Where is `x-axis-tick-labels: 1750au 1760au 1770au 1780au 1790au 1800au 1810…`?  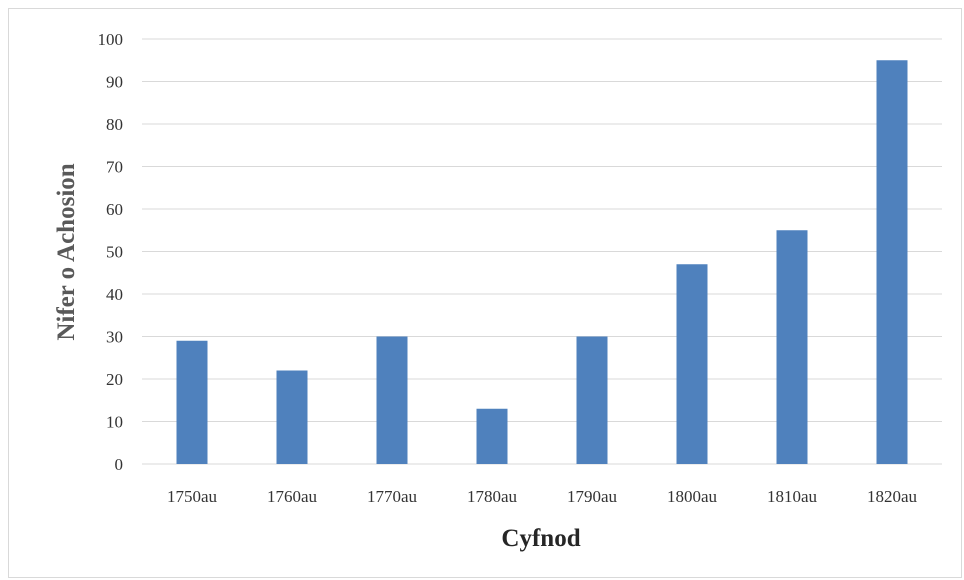
x-axis-tick-labels: 1750au 1760au 1770au 1780au 1790au 1800au 1810… is located at coordinates (542, 496).